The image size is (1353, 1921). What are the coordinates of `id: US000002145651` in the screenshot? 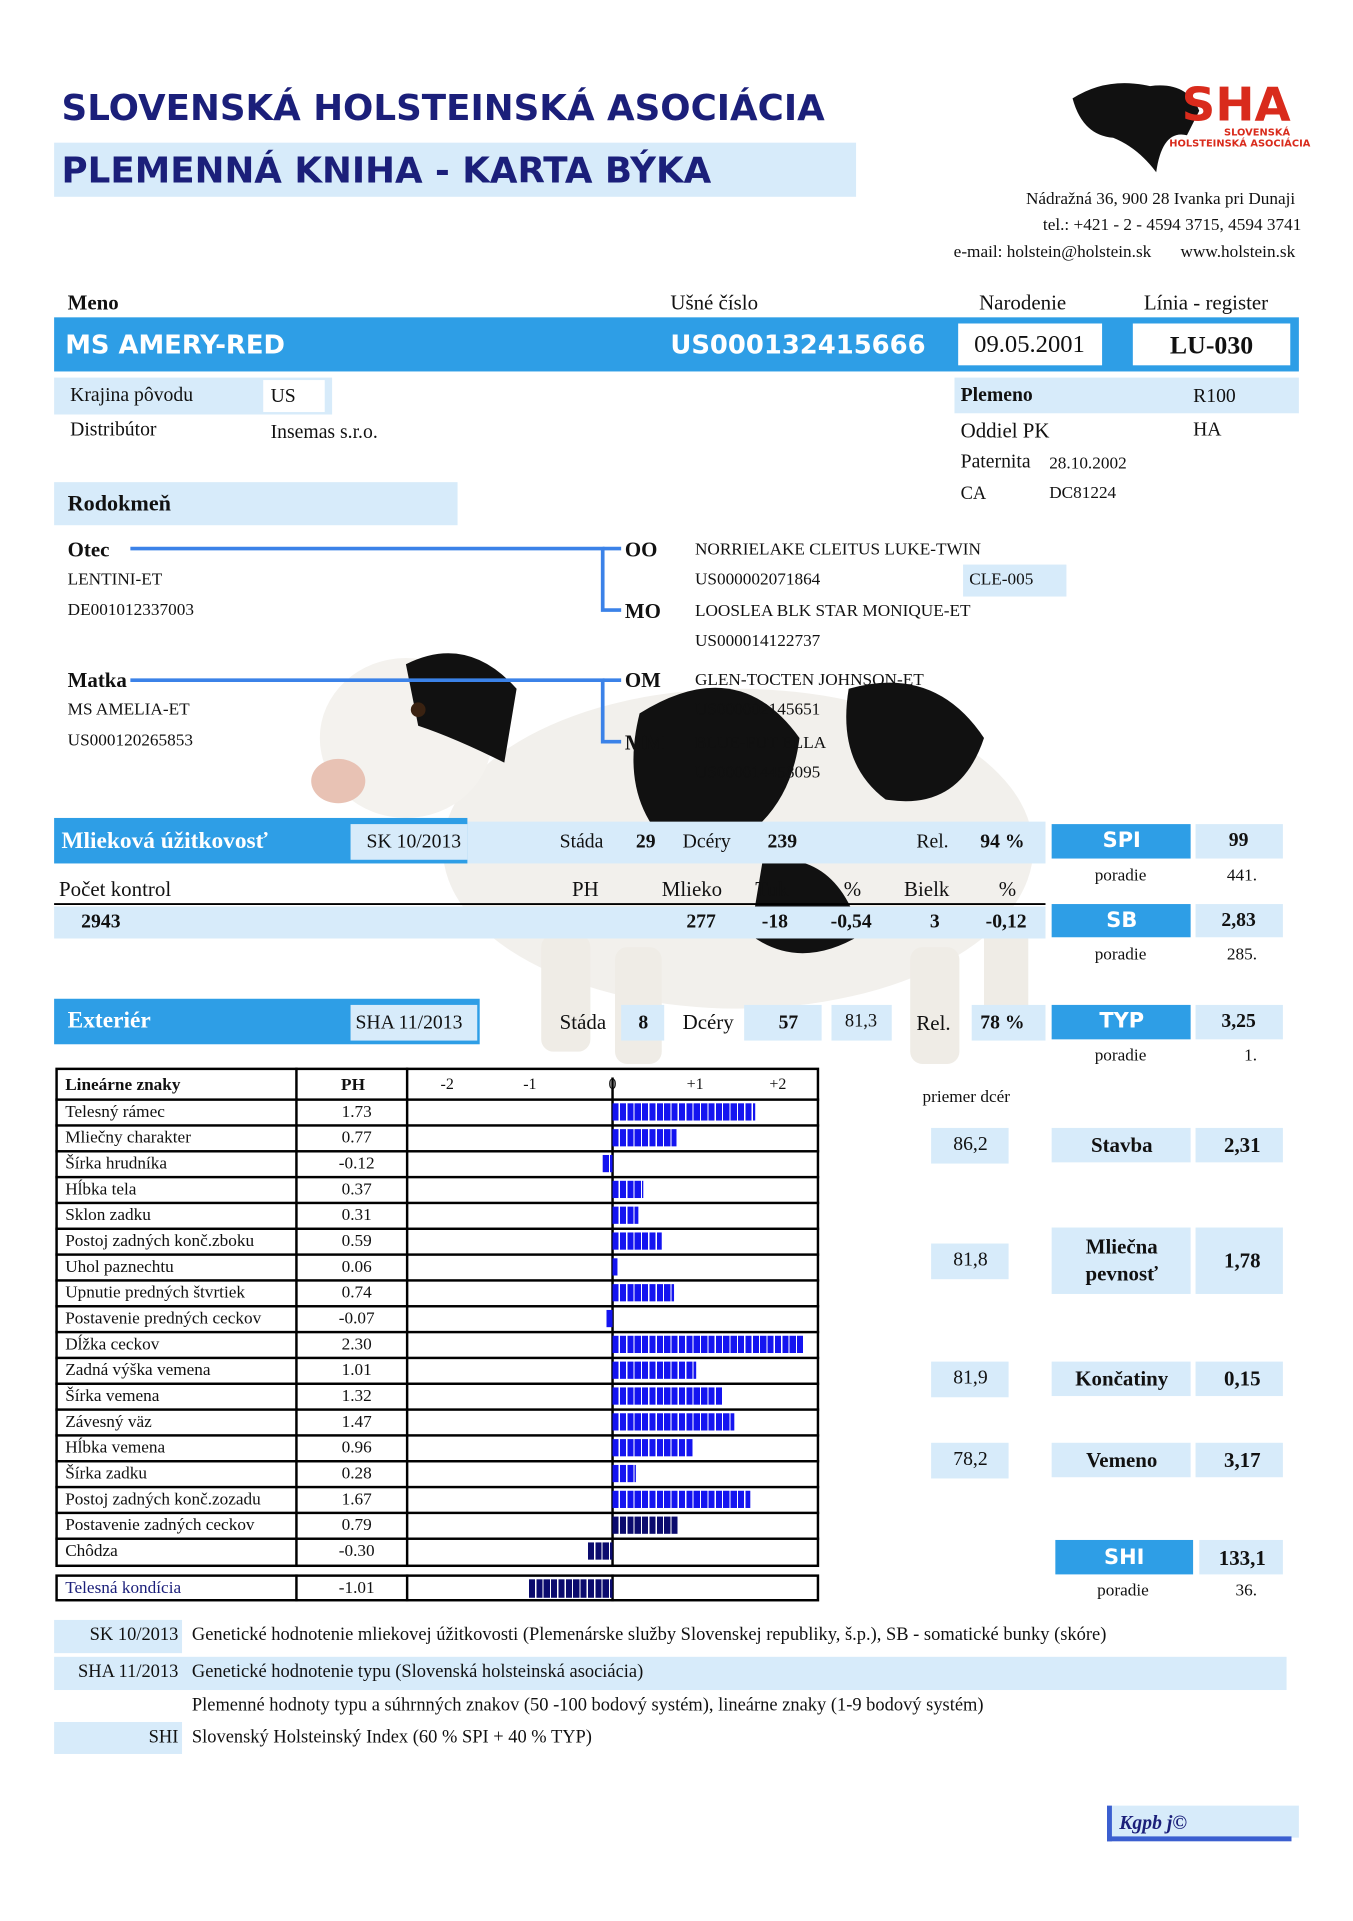 It's located at (757, 710).